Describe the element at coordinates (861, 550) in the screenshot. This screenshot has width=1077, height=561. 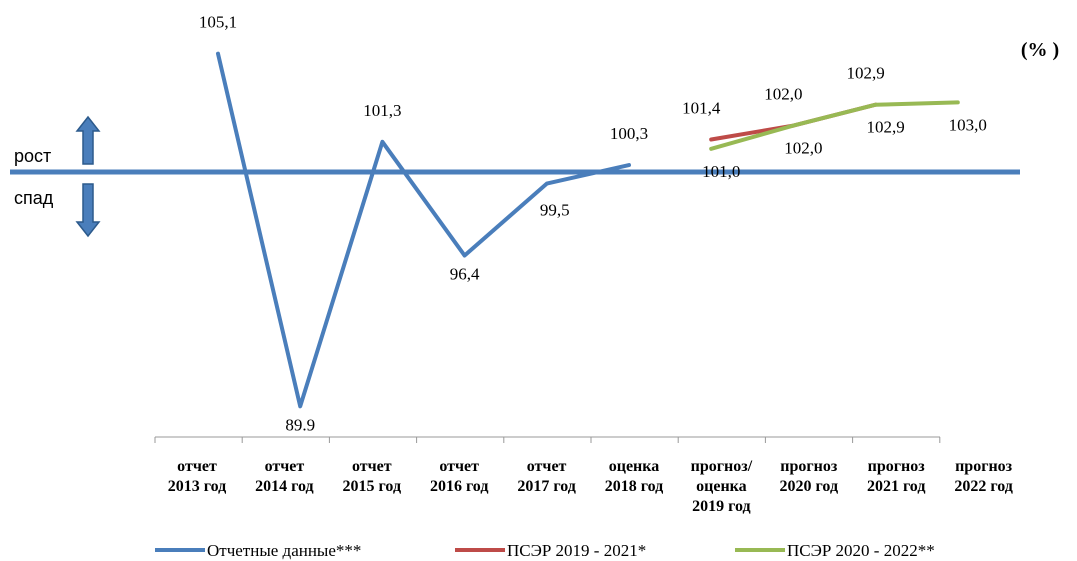
I see `legend-label: ПСЭР 2020 - 2022**` at that location.